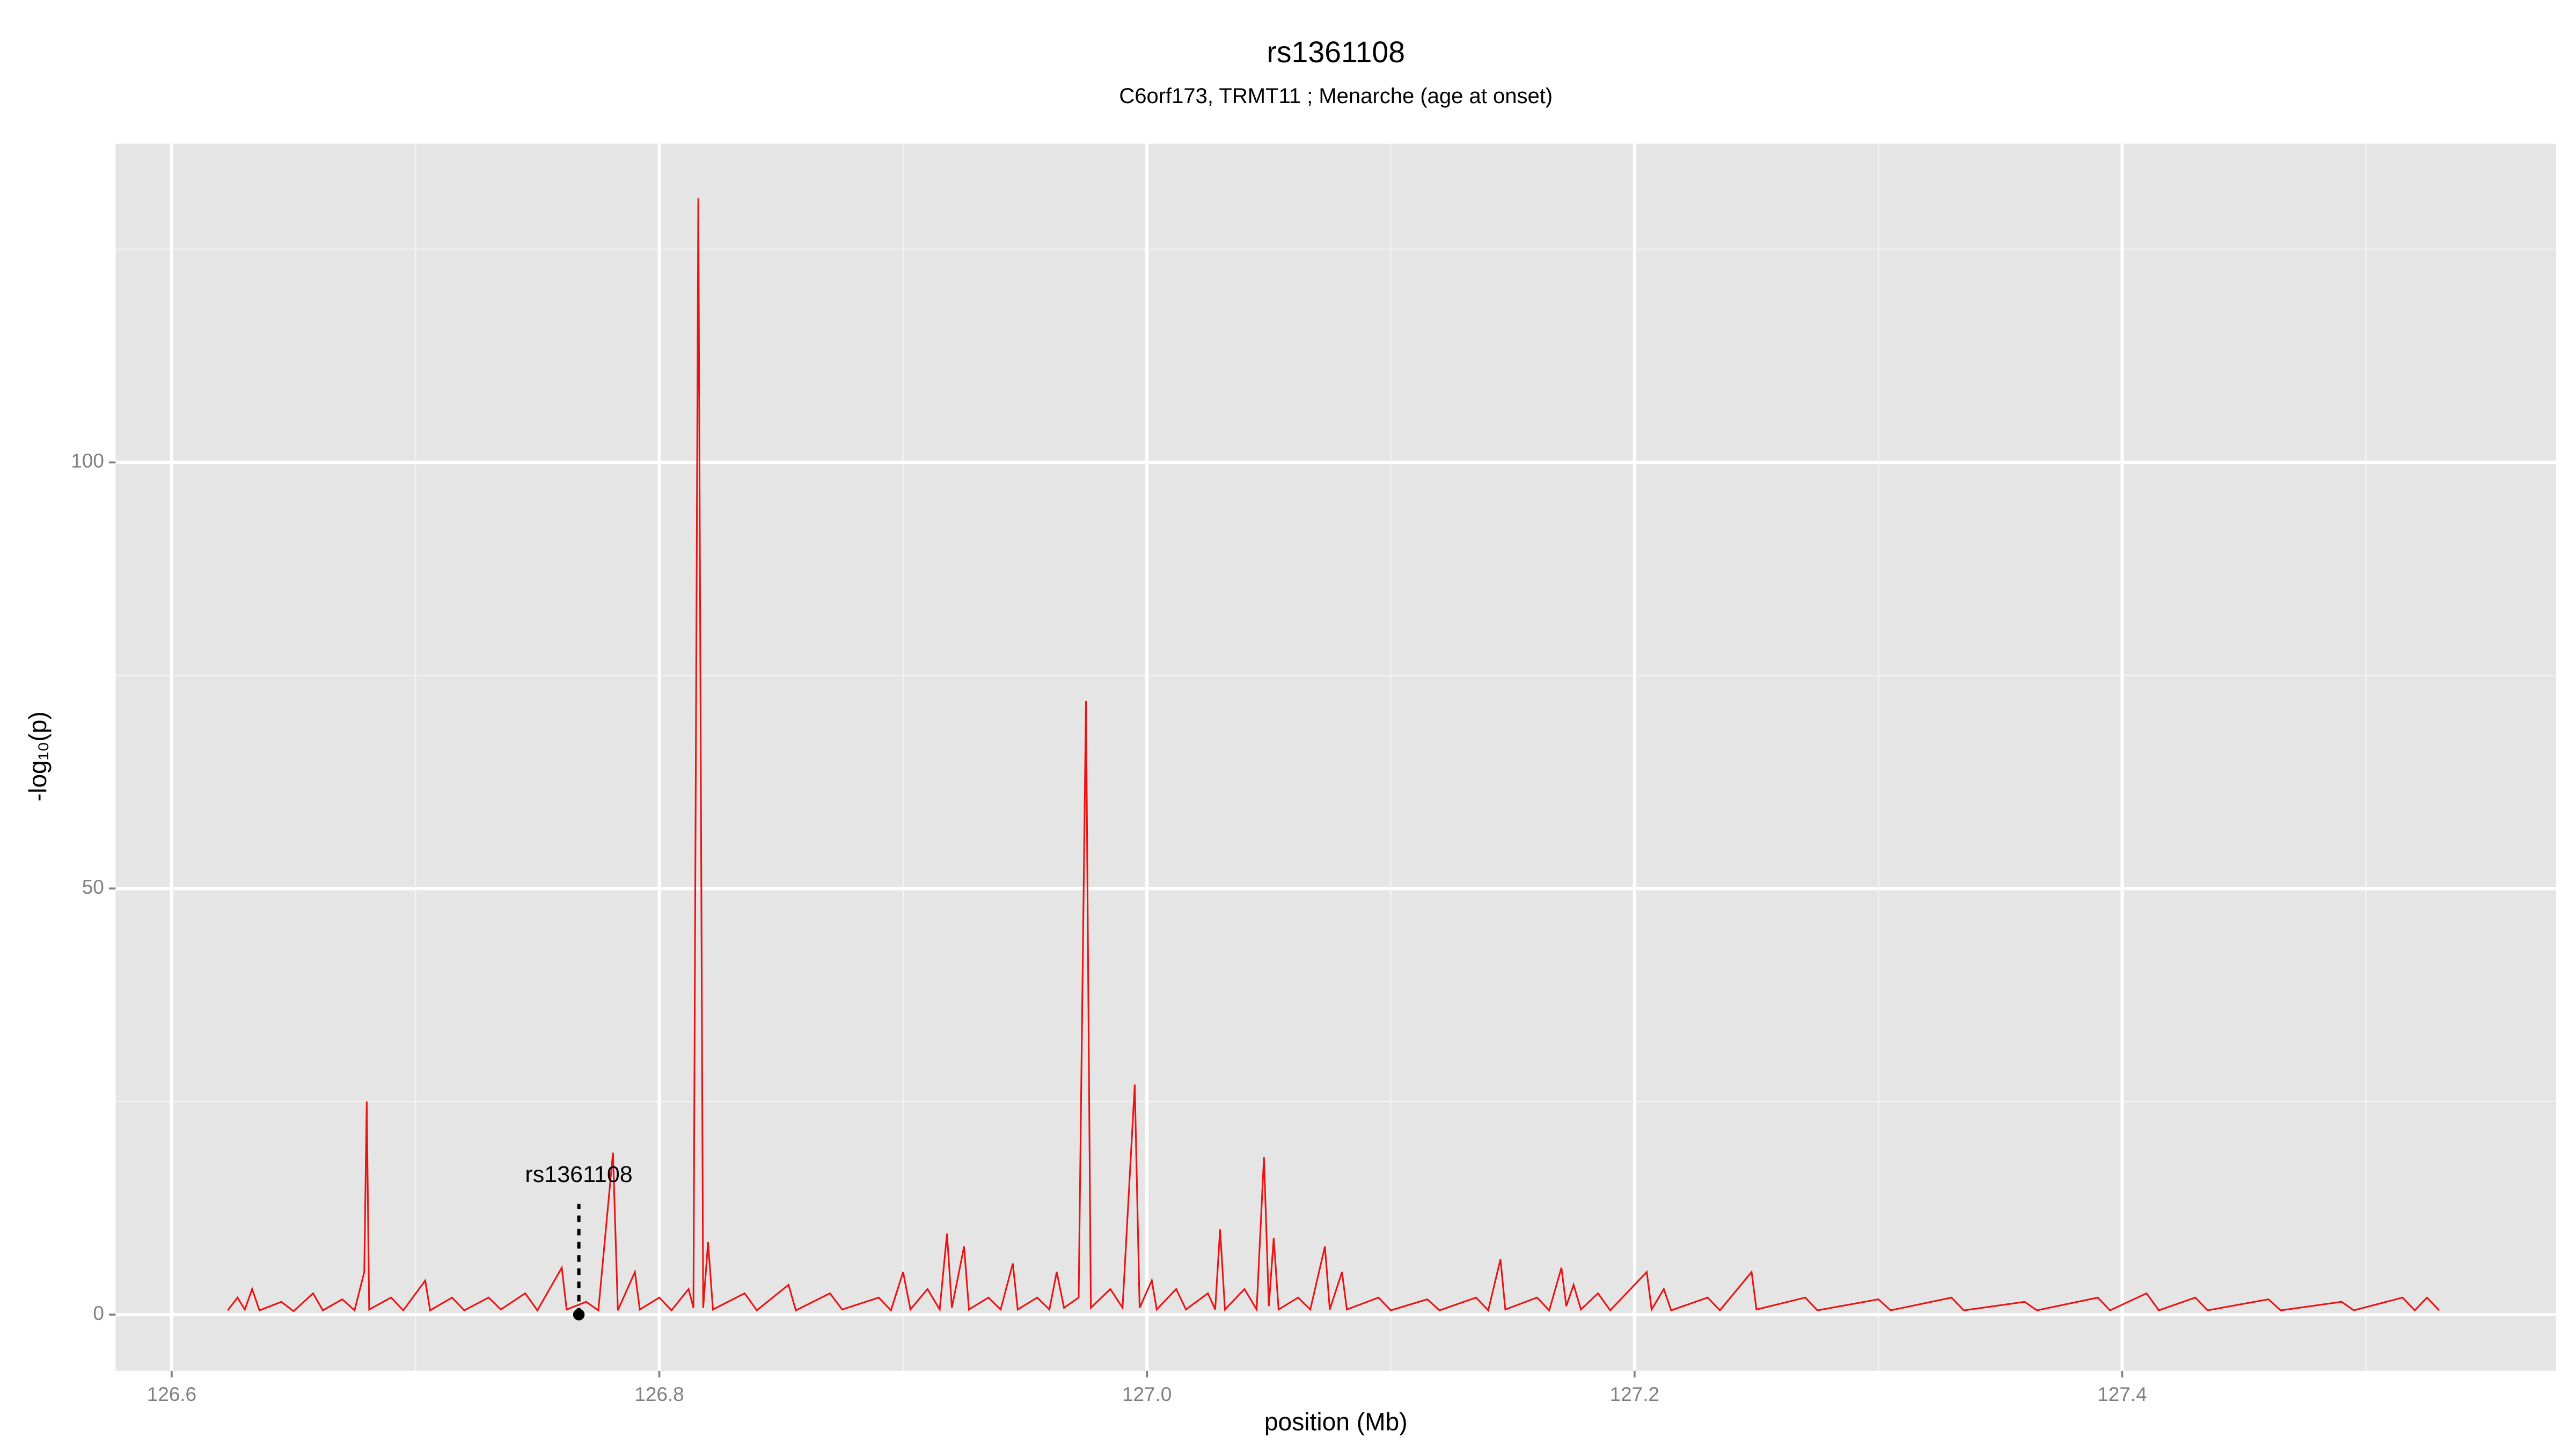 The height and width of the screenshot is (1452, 2576). What do you see at coordinates (93, 887) in the screenshot?
I see `y-tick-label: 50` at bounding box center [93, 887].